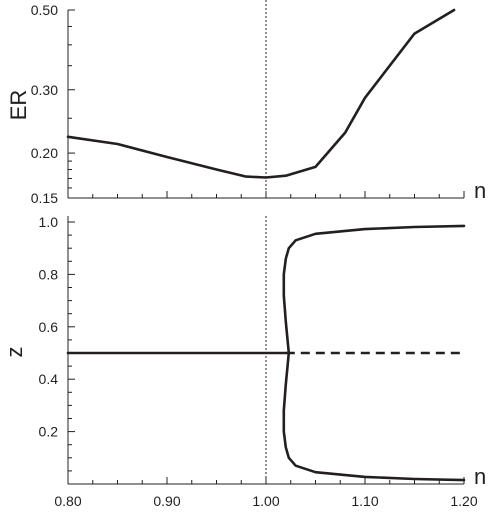  Describe the element at coordinates (49, 327) in the screenshot. I see `y-tick-label: 0.6` at that location.